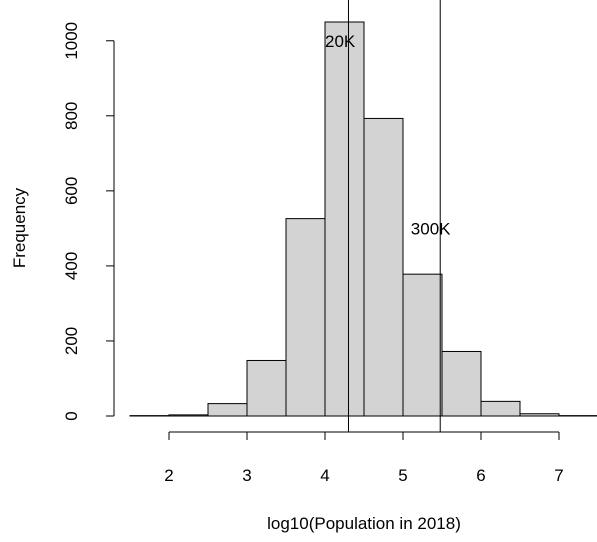  I want to click on annotation-label: 20K, so click(340, 41).